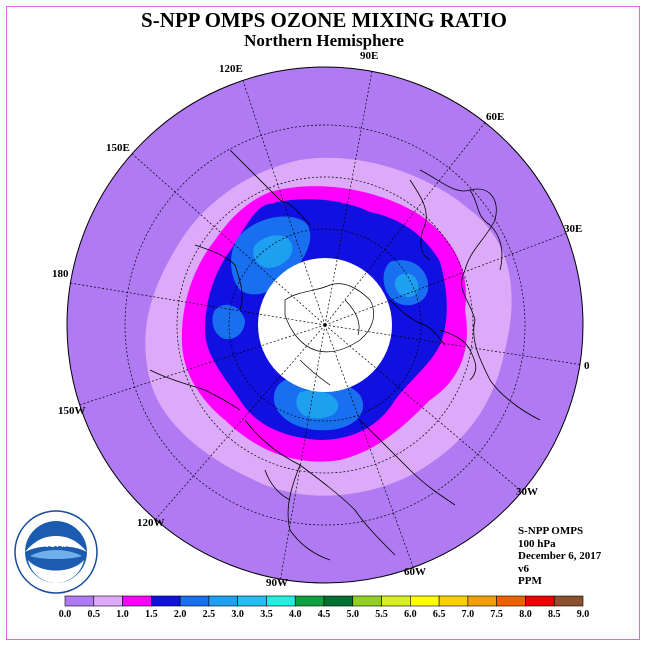  Describe the element at coordinates (587, 366) in the screenshot. I see `lon-label-0: 0` at that location.